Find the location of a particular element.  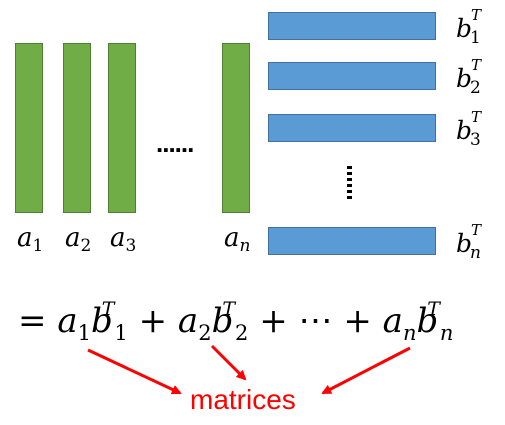

label-a1: a1 is located at coordinates (30, 239).